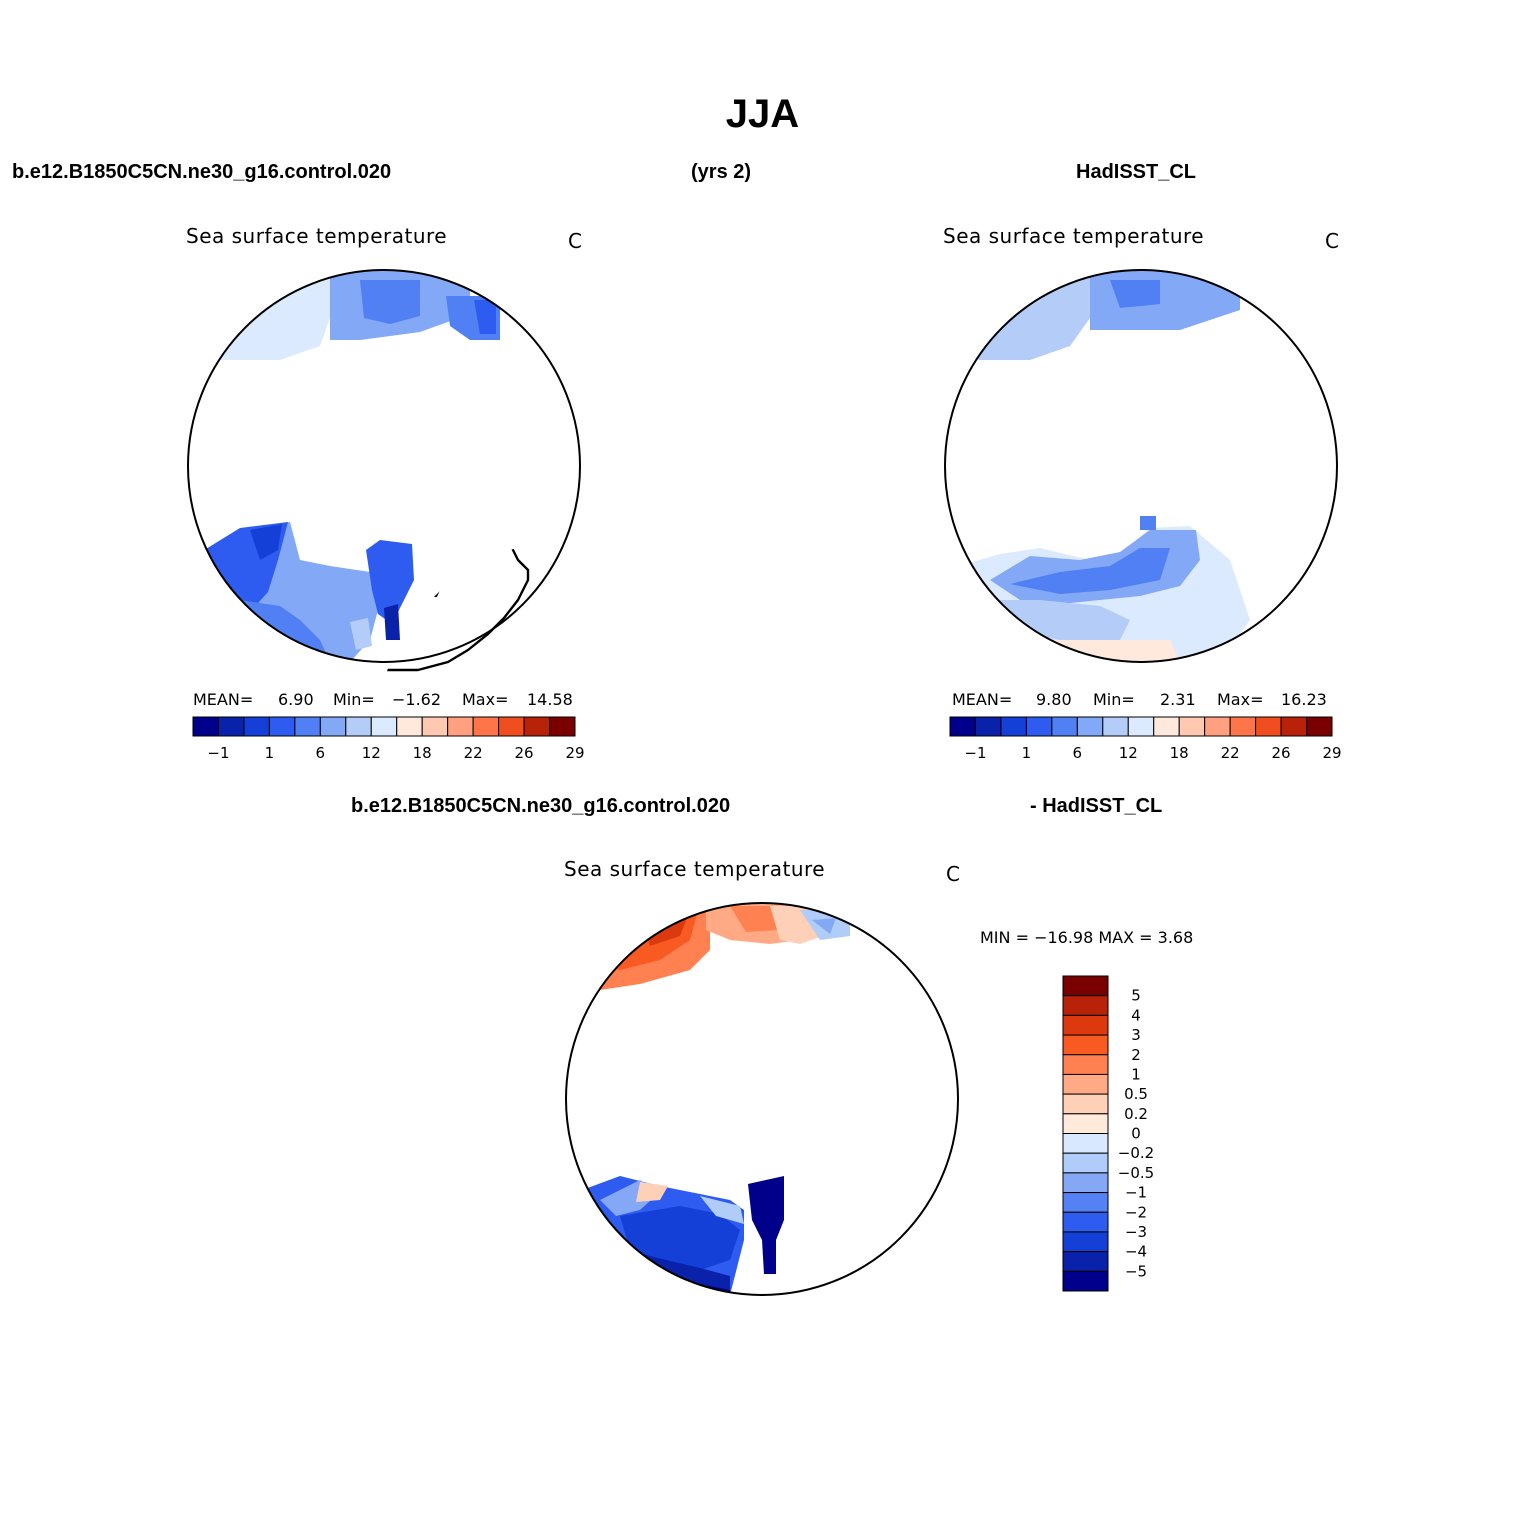 This screenshot has width=1525, height=1525. I want to click on obs-colorbar: −1 1 6 12 18 22 26 29, so click(1145, 739).